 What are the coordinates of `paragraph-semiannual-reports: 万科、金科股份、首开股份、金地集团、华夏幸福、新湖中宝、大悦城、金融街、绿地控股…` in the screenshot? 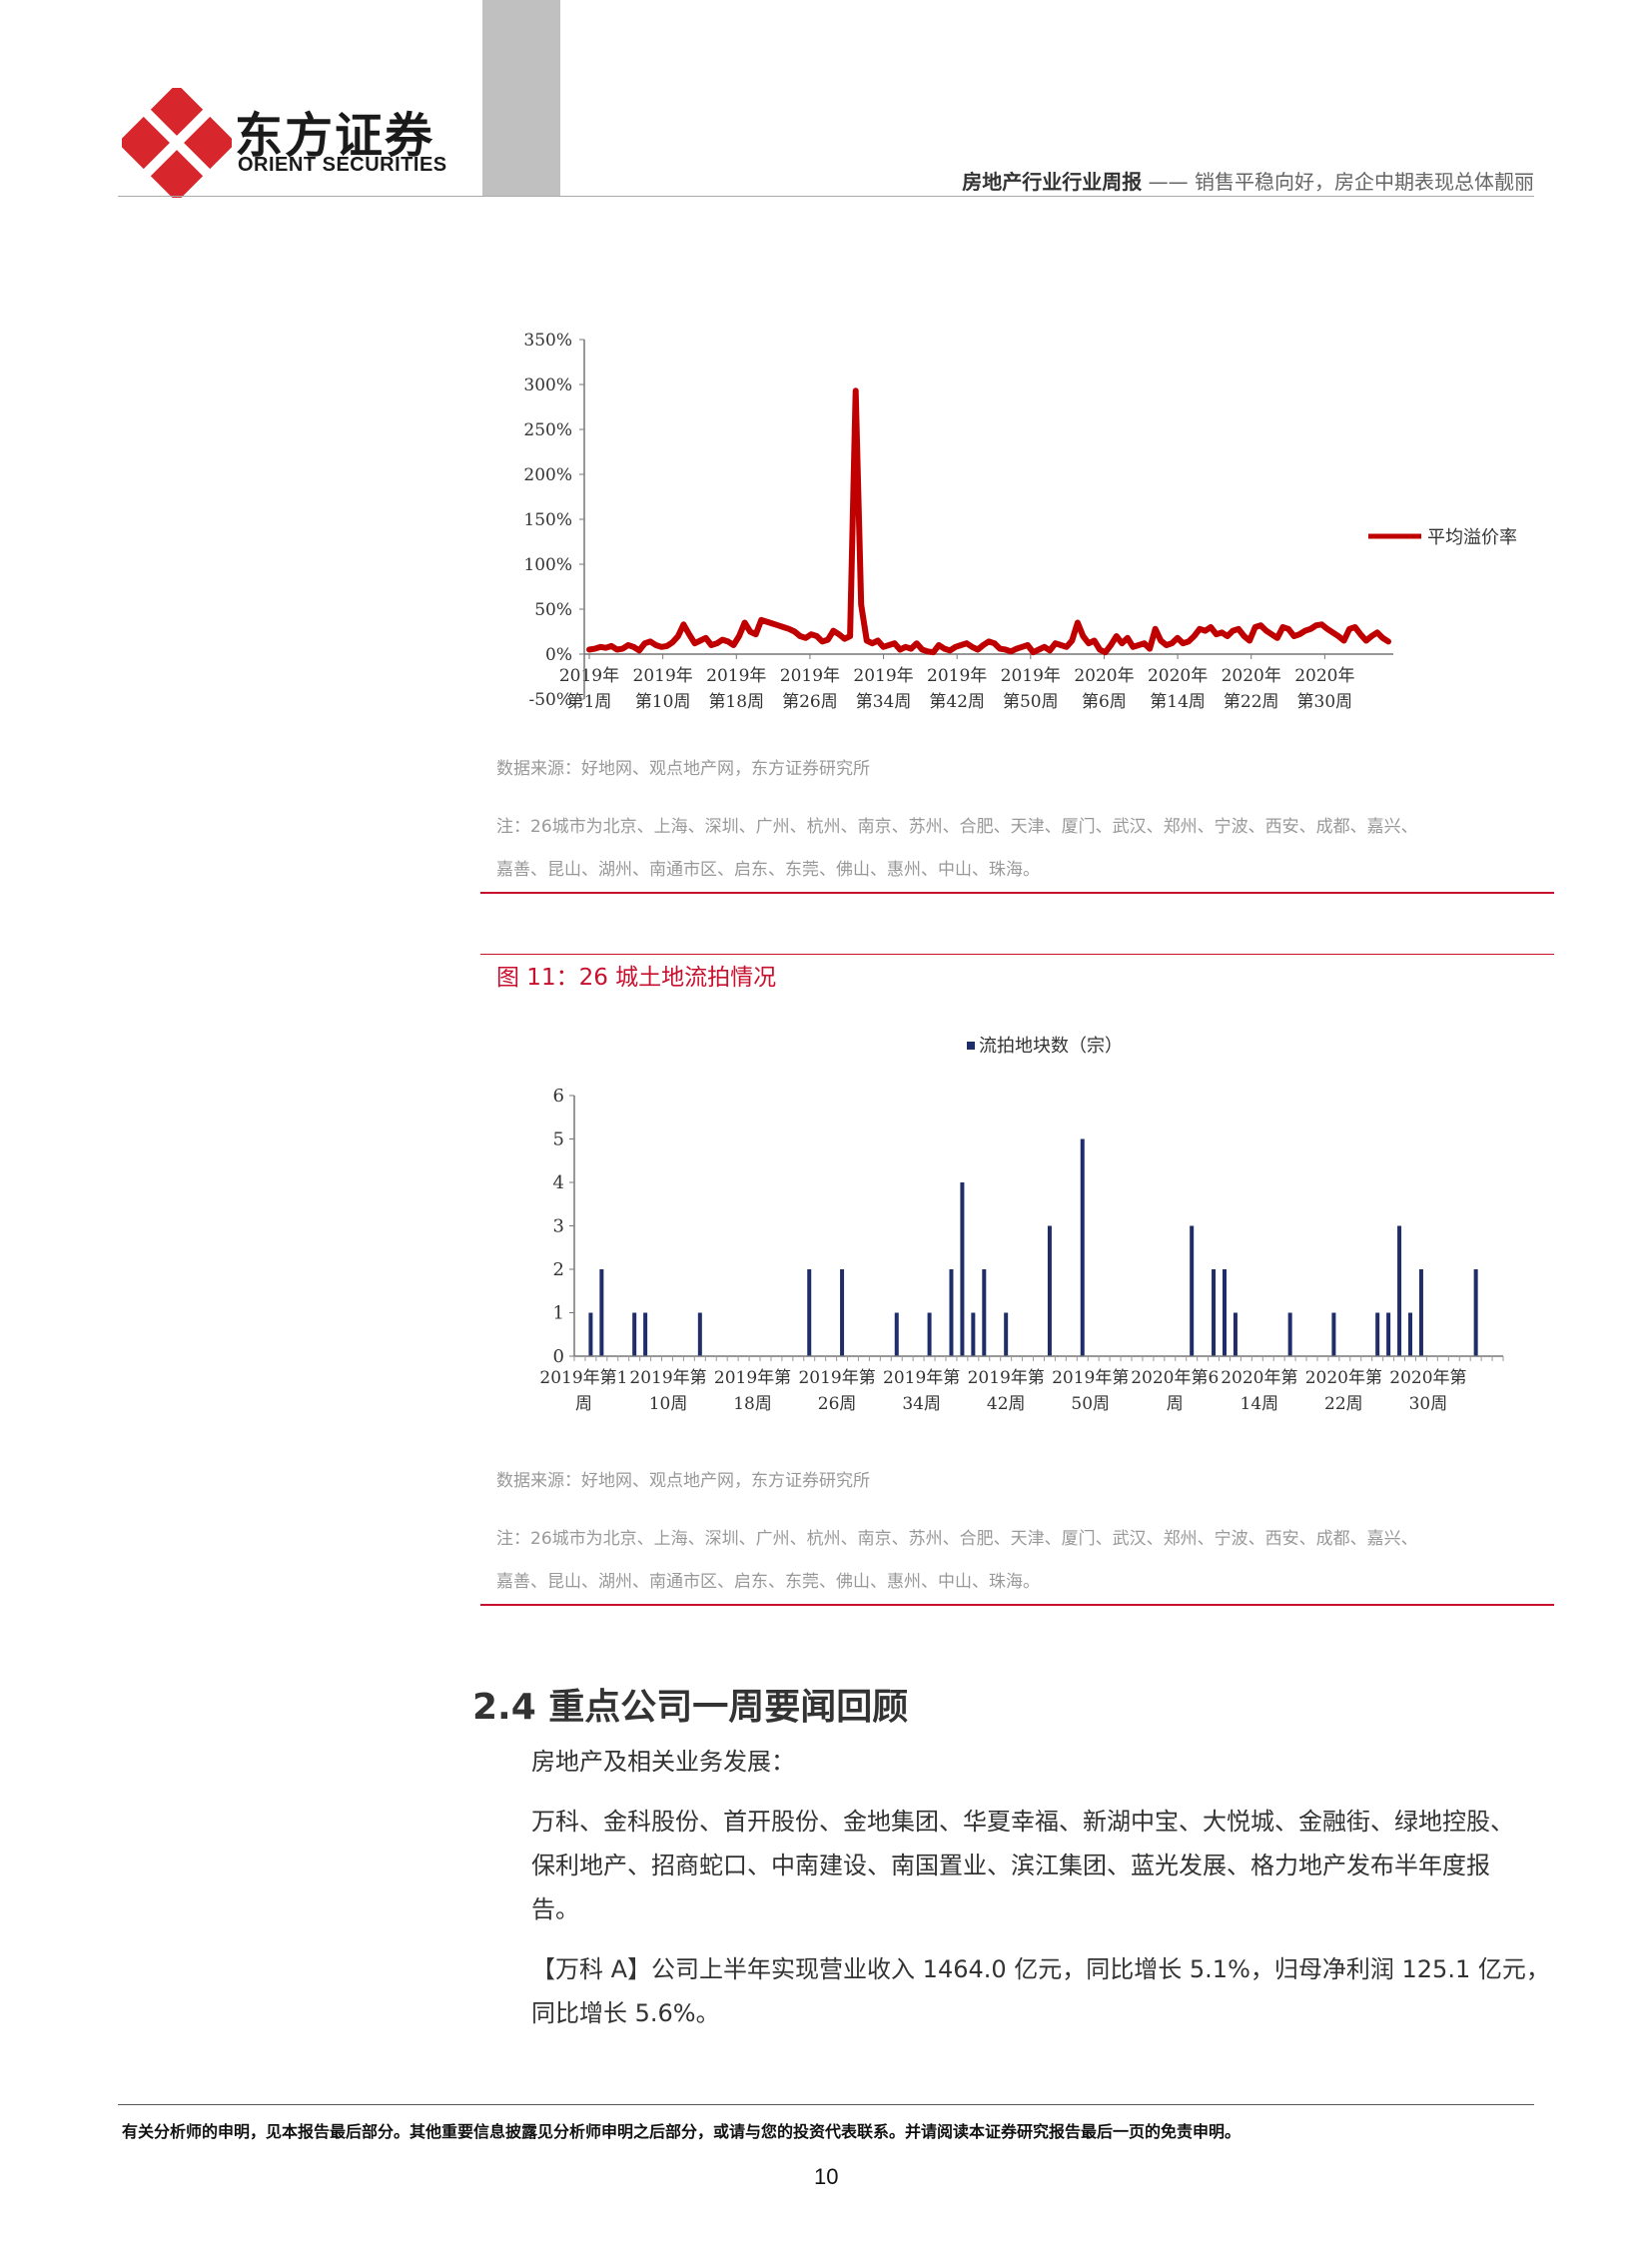 It's located at (1040, 1865).